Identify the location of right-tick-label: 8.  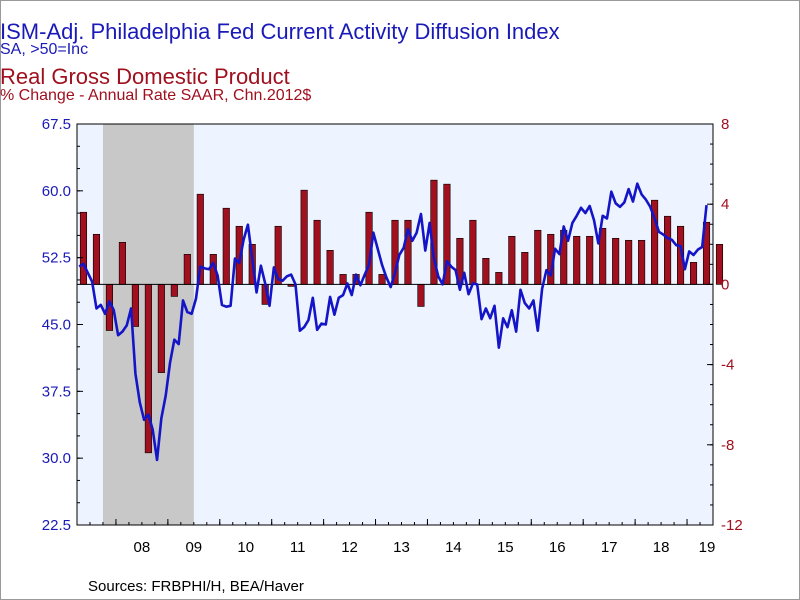
(725, 124).